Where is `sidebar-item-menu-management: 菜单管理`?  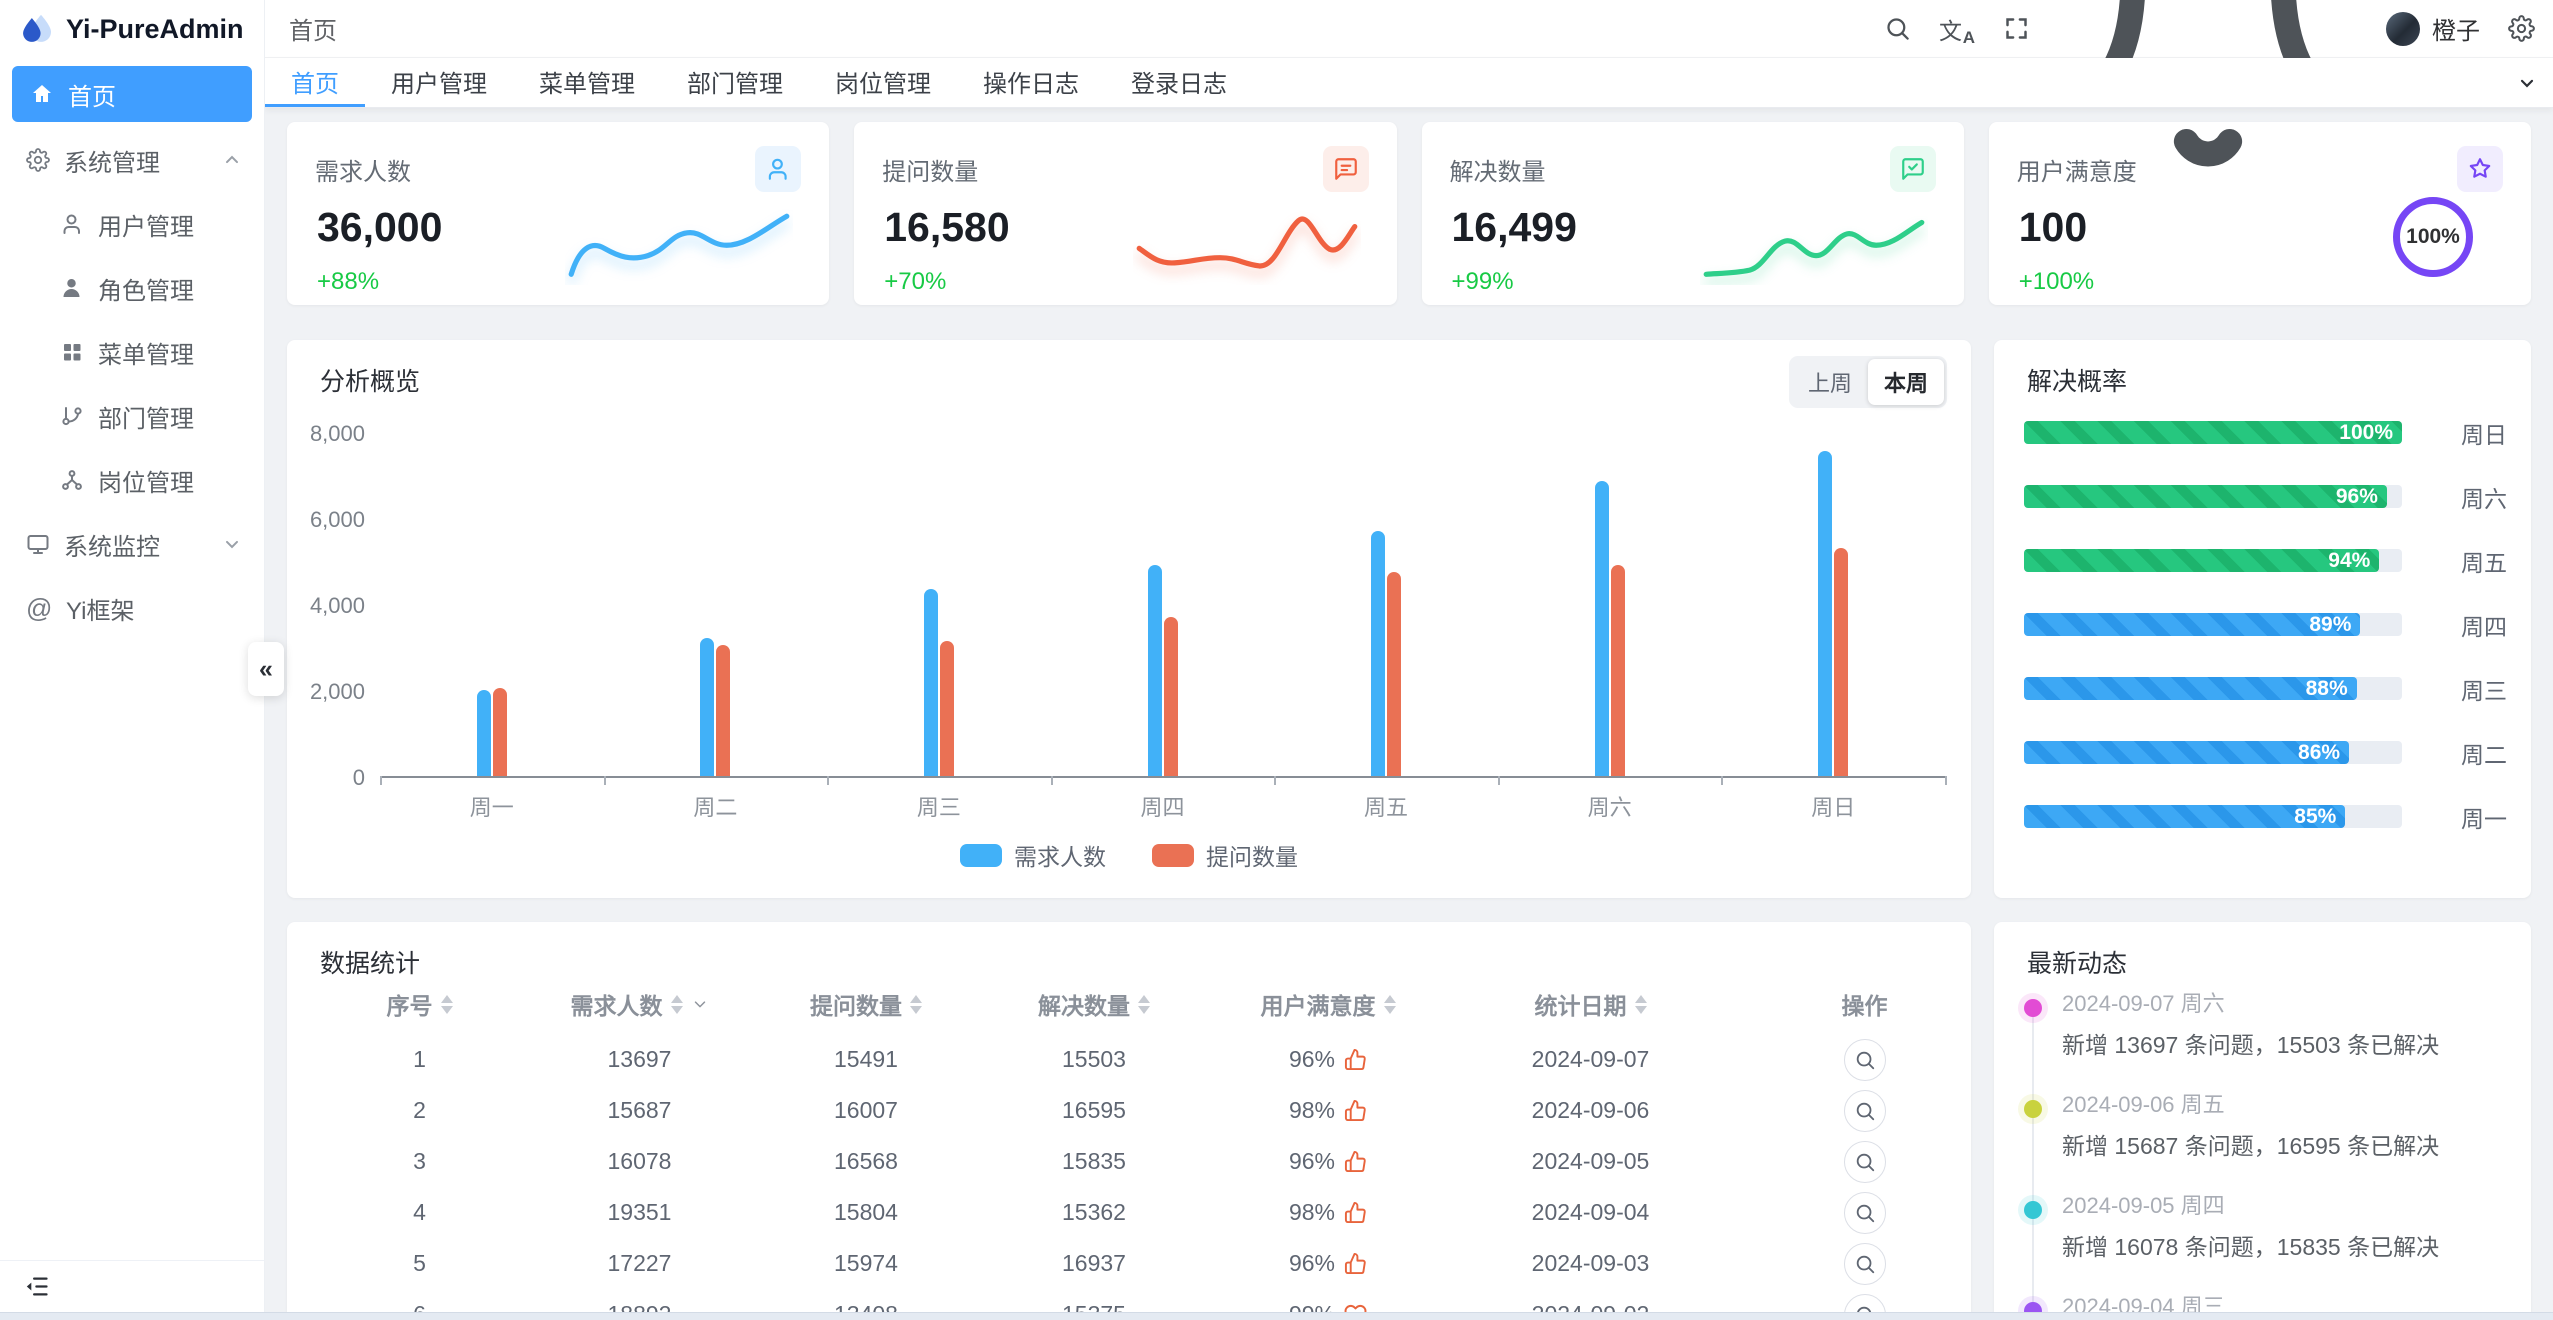
sidebar-item-menu-management: 菜单管理 is located at coordinates (132, 352).